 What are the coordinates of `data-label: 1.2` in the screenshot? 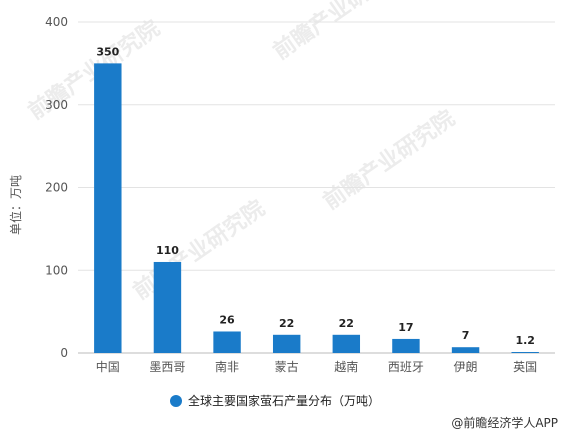 It's located at (525, 340).